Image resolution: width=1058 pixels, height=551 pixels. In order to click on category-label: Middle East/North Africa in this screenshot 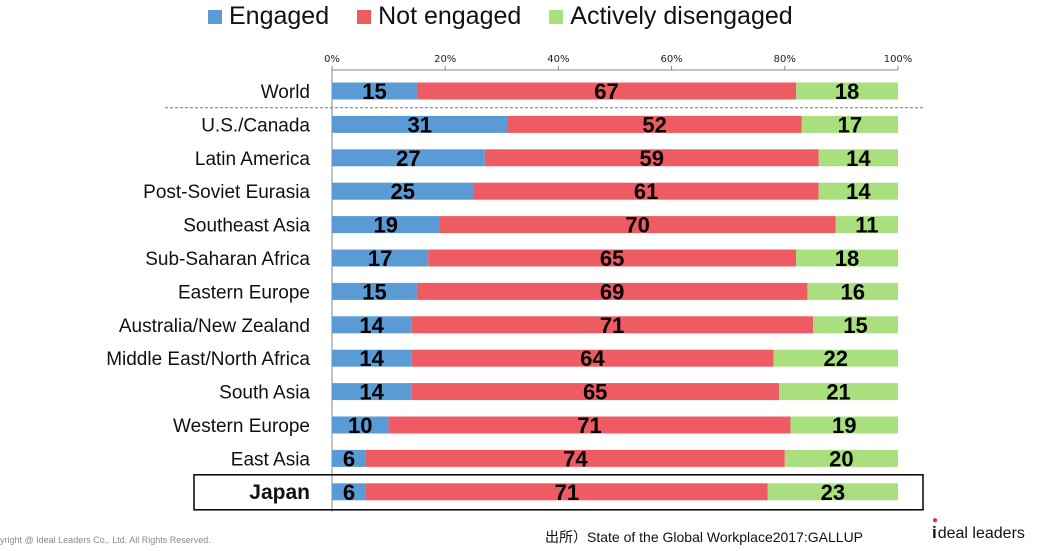, I will do `click(208, 359)`.